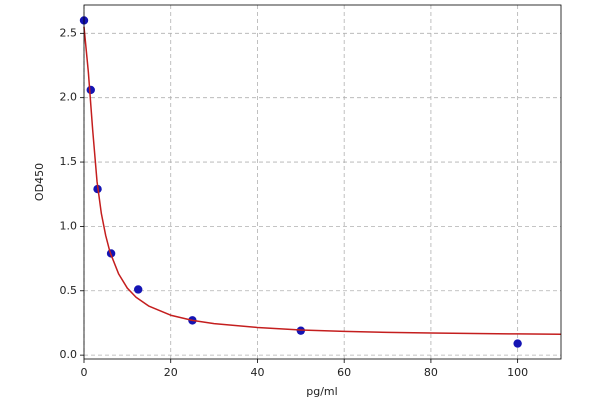  Describe the element at coordinates (321, 391) in the screenshot. I see `x-axis-label: pg/ml` at that location.